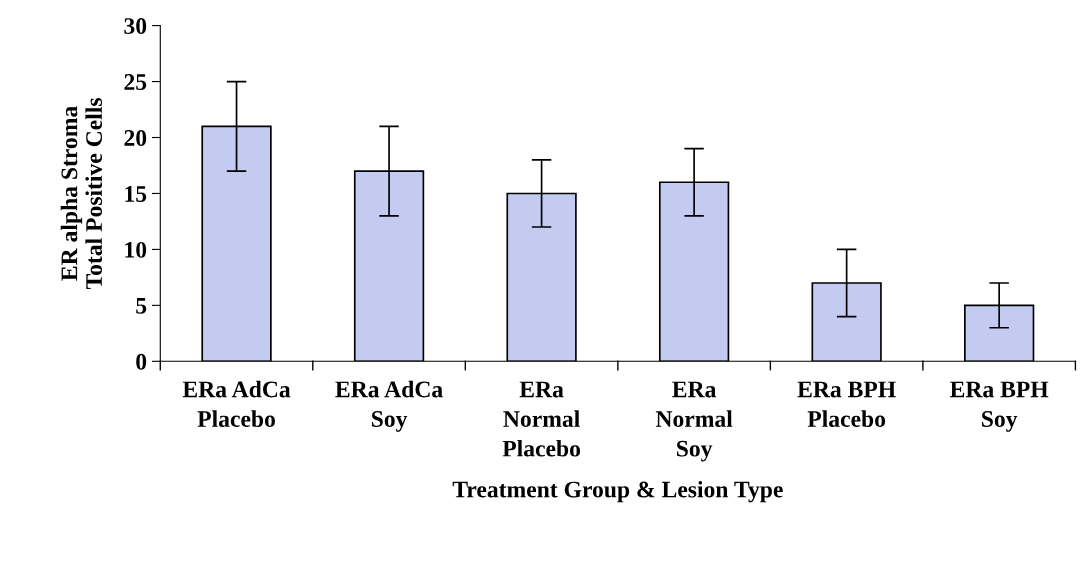 This screenshot has width=1083, height=569. I want to click on y-tick-label: 5, so click(141, 306).